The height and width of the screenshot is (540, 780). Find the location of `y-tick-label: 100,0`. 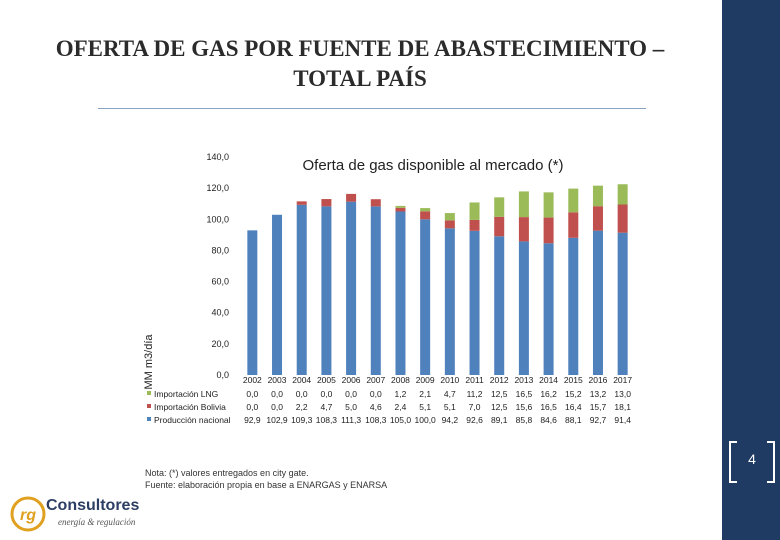

y-tick-label: 100,0 is located at coordinates (217, 219).